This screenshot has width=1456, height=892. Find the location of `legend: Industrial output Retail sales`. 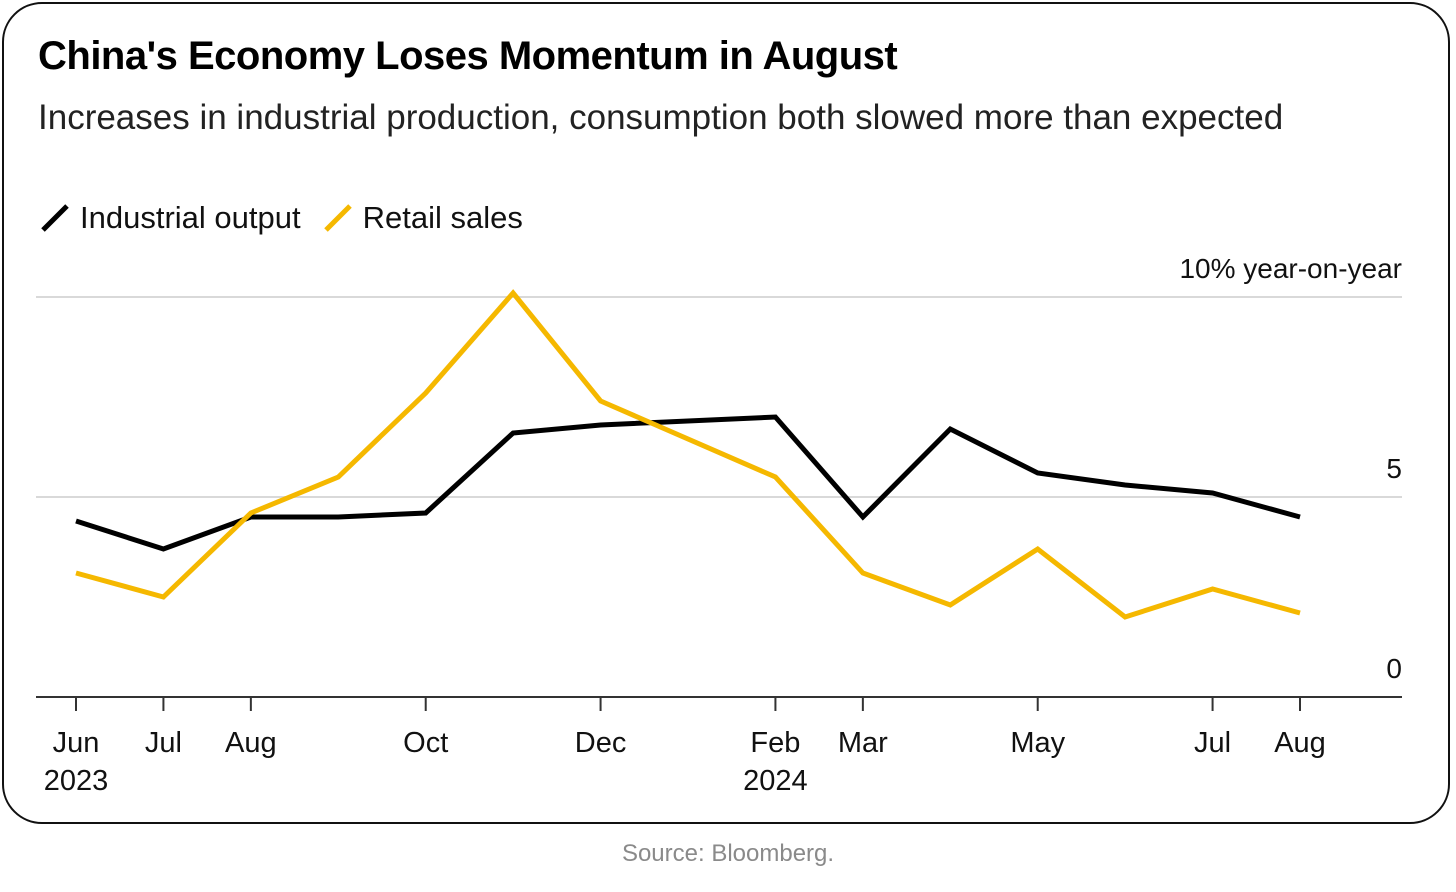

legend: Industrial output Retail sales is located at coordinates (290, 218).